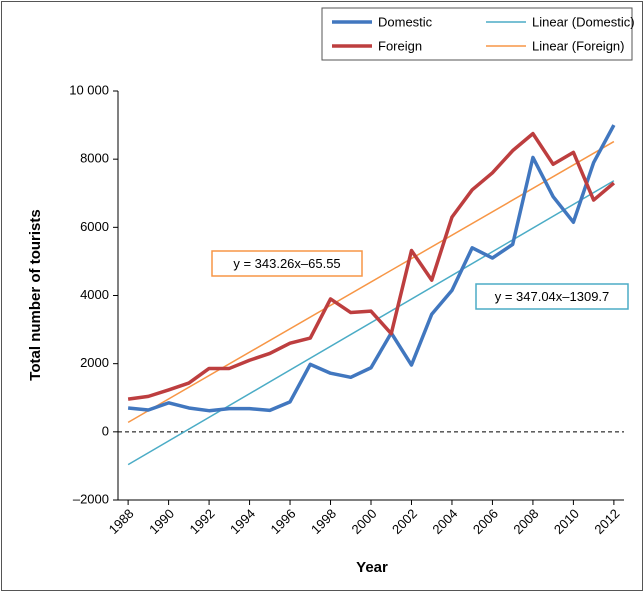  What do you see at coordinates (89, 89) in the screenshot?
I see `y-tick-label: 10 000` at bounding box center [89, 89].